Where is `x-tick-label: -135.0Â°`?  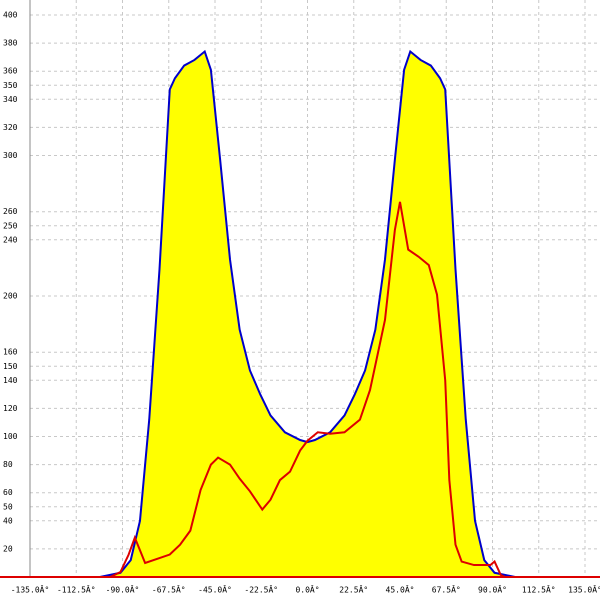
x-tick-label: -135.0Â° is located at coordinates (30, 589).